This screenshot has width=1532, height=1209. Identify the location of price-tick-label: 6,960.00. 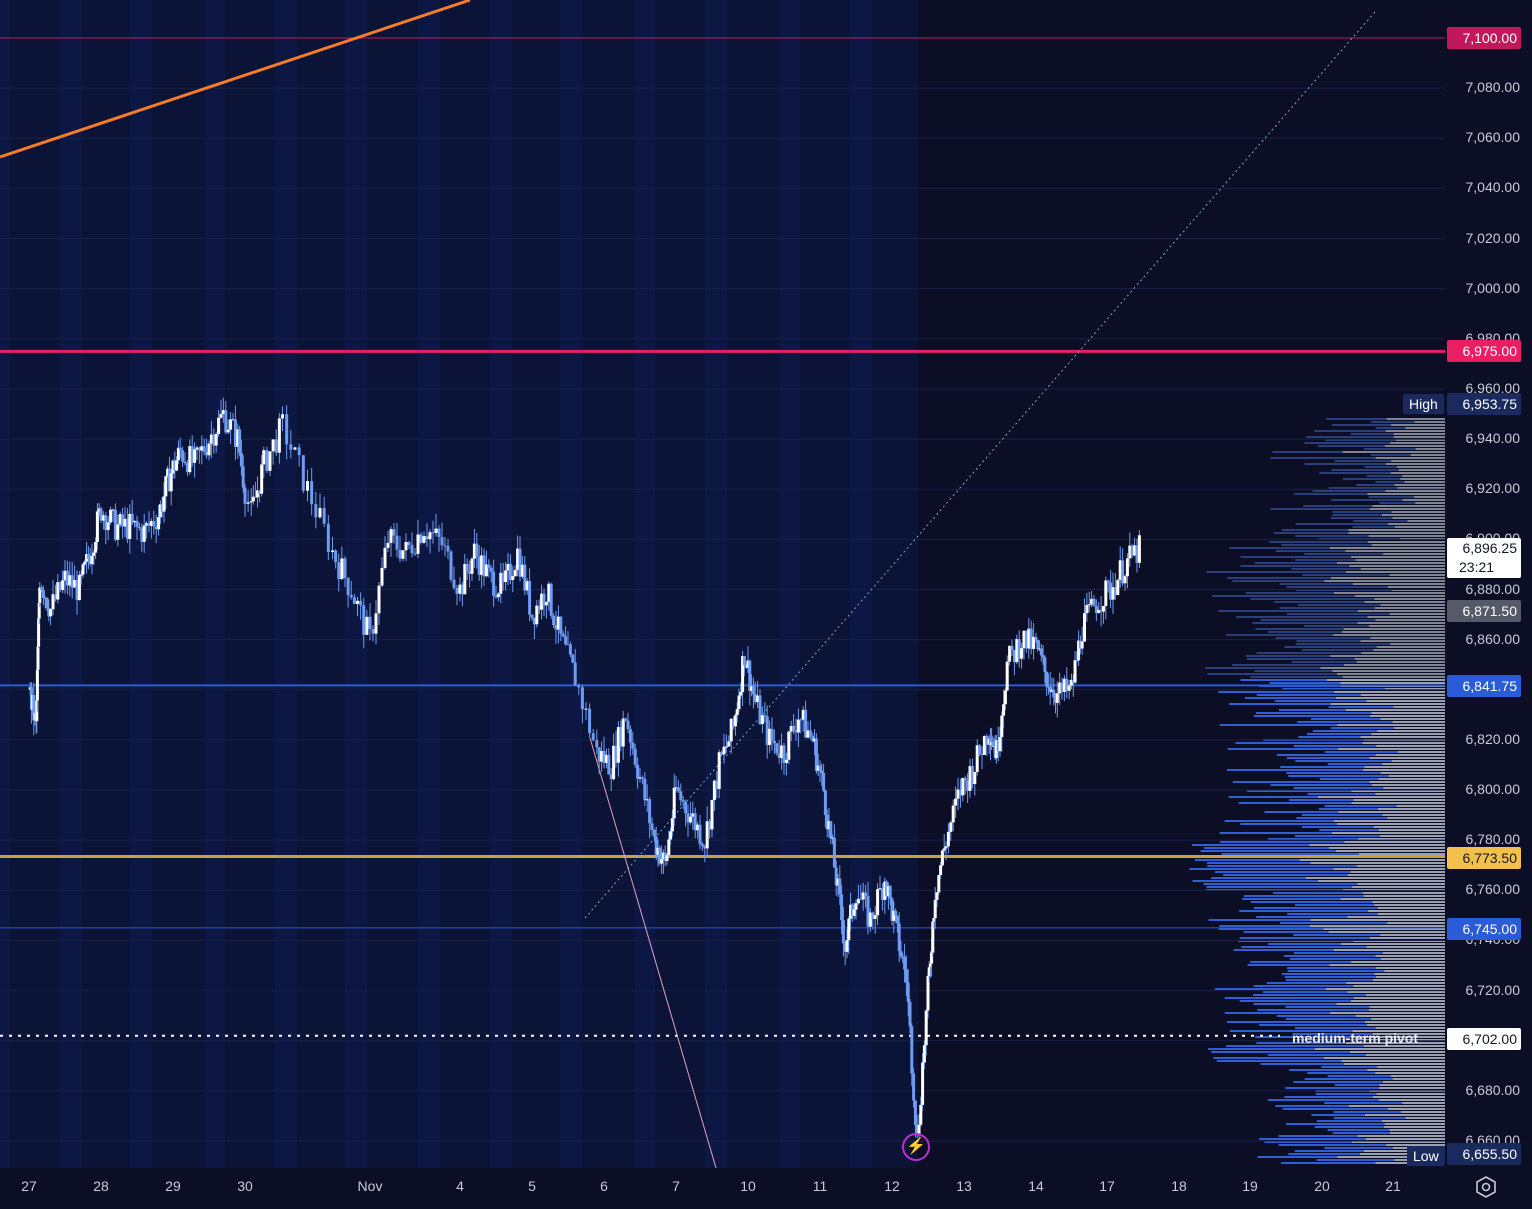
(1493, 387).